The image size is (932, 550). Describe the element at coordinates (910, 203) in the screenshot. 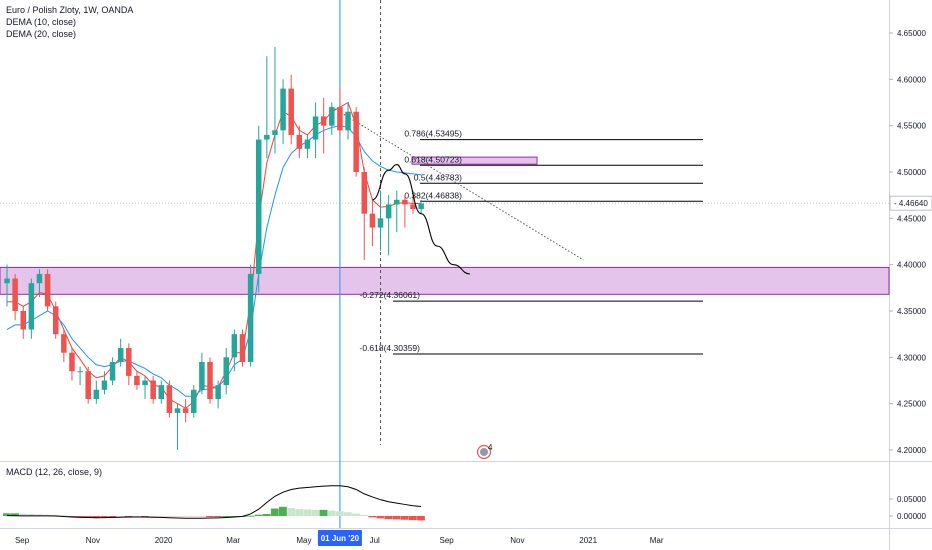

I see `current-price-badge` at that location.